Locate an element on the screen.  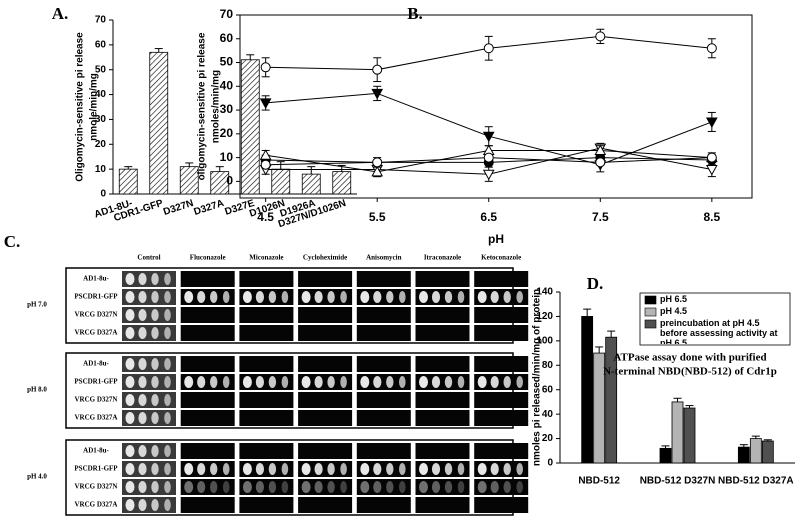
y-tick-label: 20 is located at coordinates (101, 144).